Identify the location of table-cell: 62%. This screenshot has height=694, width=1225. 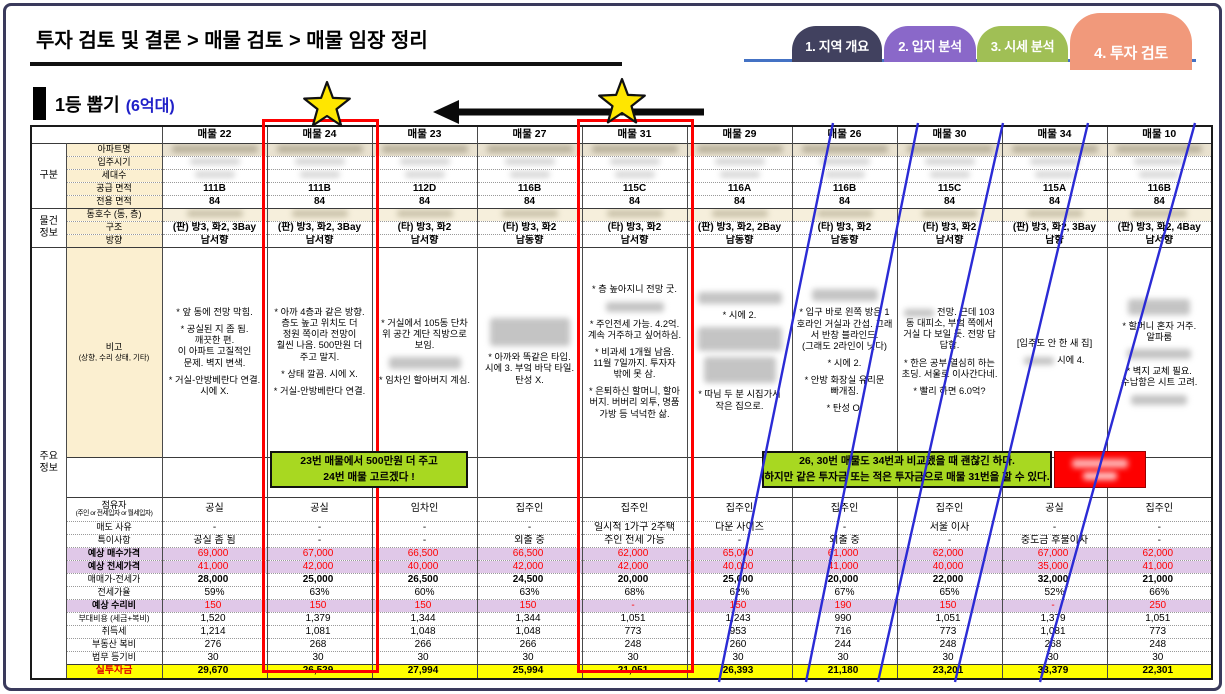
(740, 593).